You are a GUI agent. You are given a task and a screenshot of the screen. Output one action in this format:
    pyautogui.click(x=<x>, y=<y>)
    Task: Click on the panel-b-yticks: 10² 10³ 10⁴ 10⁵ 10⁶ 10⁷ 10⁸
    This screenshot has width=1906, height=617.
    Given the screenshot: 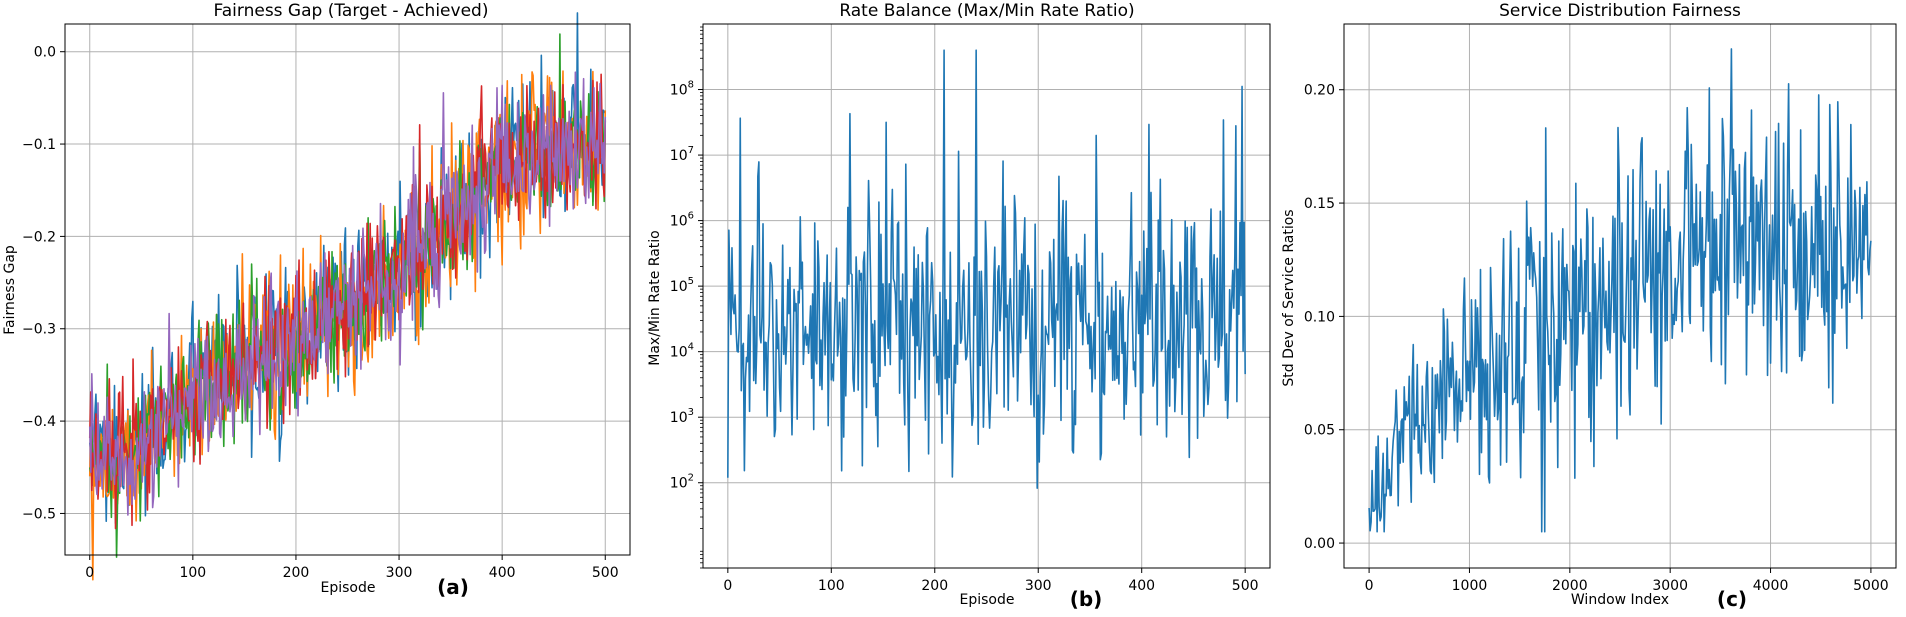 What is the action you would take?
    pyautogui.click(x=686, y=297)
    